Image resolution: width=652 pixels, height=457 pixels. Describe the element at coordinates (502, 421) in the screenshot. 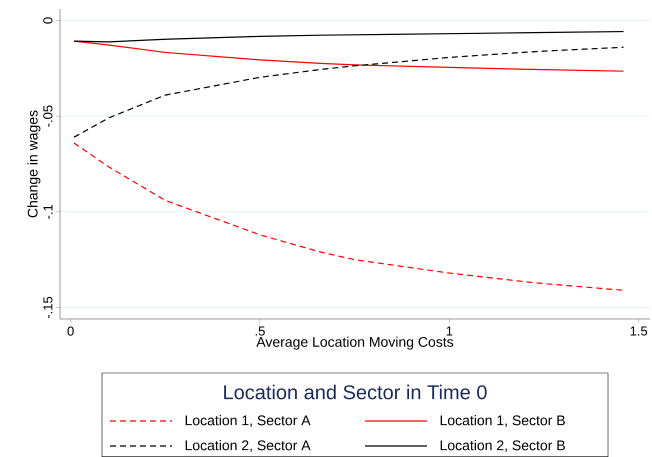

I see `legend-label: Location 1, Sector B` at that location.